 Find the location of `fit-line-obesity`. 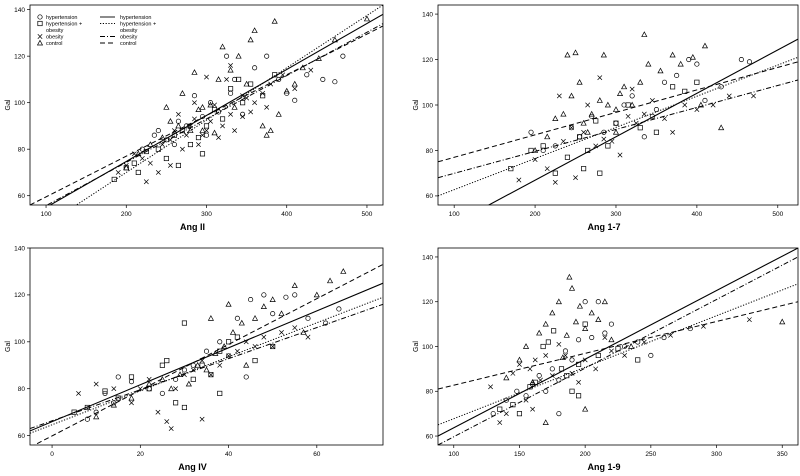

fit-line-obesity is located at coordinates (206, 366).